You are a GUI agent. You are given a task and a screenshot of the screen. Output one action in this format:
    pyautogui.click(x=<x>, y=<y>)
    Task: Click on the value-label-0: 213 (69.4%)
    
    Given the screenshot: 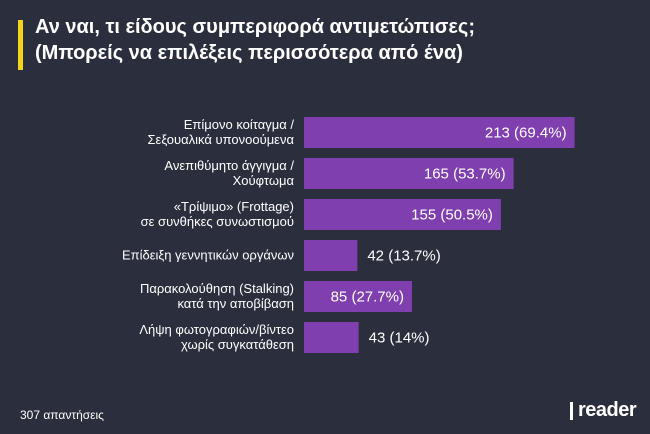 What is the action you would take?
    pyautogui.click(x=526, y=133)
    